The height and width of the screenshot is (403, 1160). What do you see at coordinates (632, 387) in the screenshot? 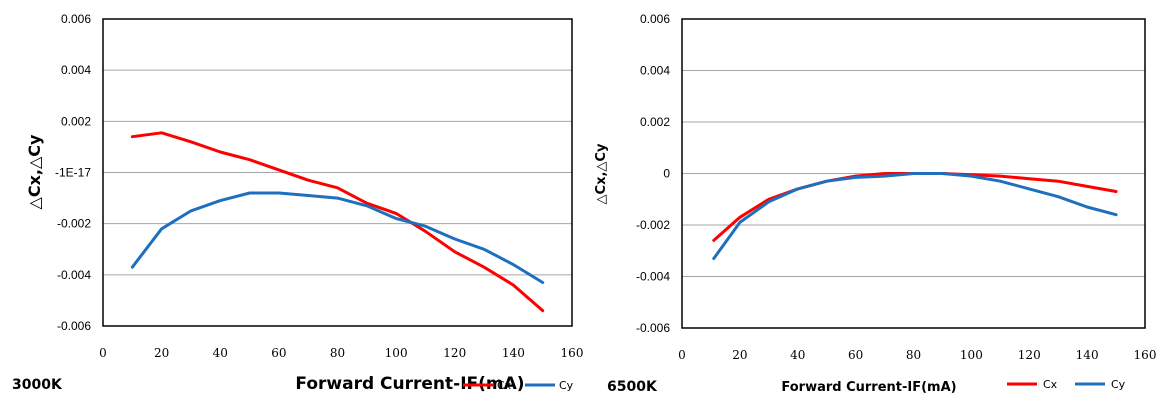
I see `chart-caption: 6500K` at bounding box center [632, 387].